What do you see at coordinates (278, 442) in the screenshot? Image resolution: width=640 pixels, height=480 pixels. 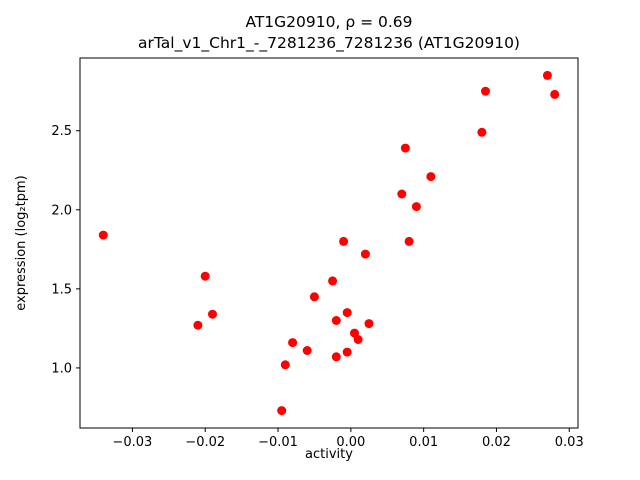 I see `x-tick-label: −0.01` at bounding box center [278, 442].